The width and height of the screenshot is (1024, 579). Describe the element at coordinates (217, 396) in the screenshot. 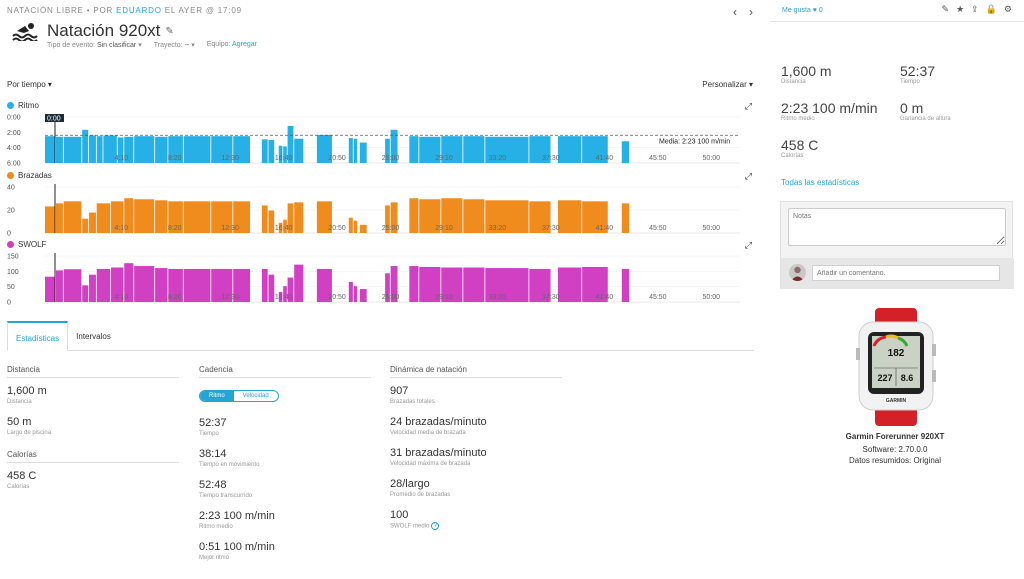

I see `pace-toggle-option: Ritmo` at that location.